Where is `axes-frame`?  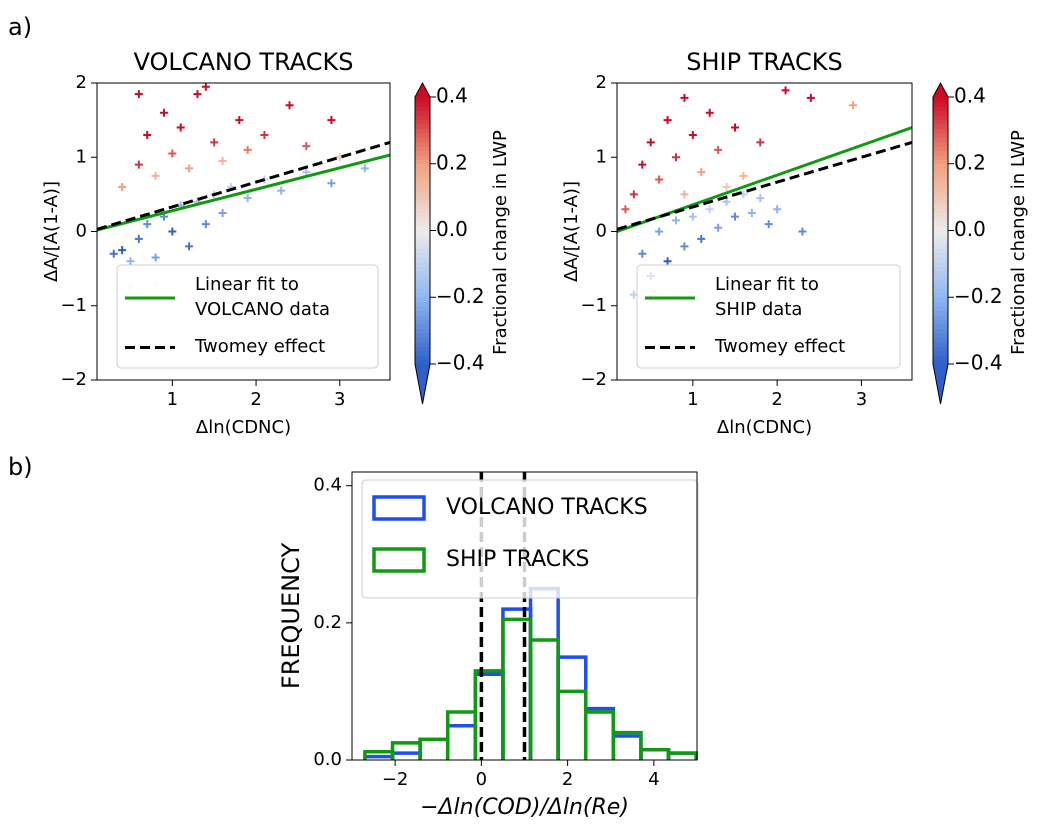
axes-frame is located at coordinates (243, 231).